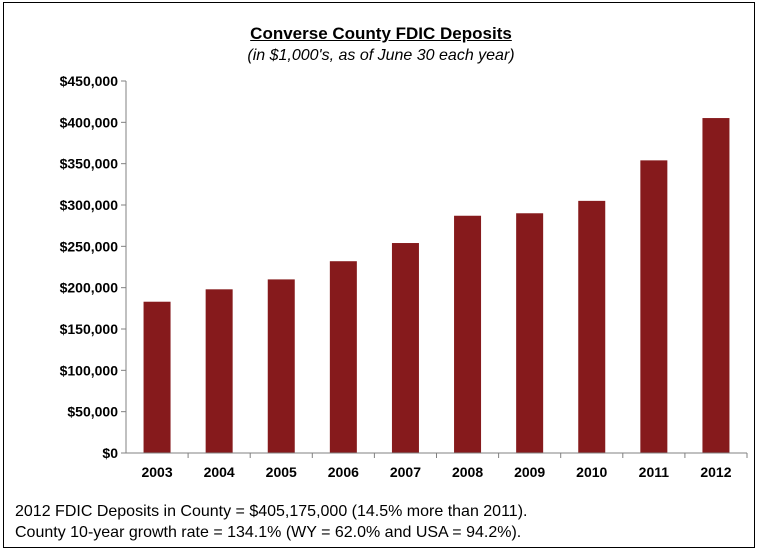 Image resolution: width=762 pixels, height=554 pixels. What do you see at coordinates (530, 333) in the screenshot?
I see `bar-2009` at bounding box center [530, 333].